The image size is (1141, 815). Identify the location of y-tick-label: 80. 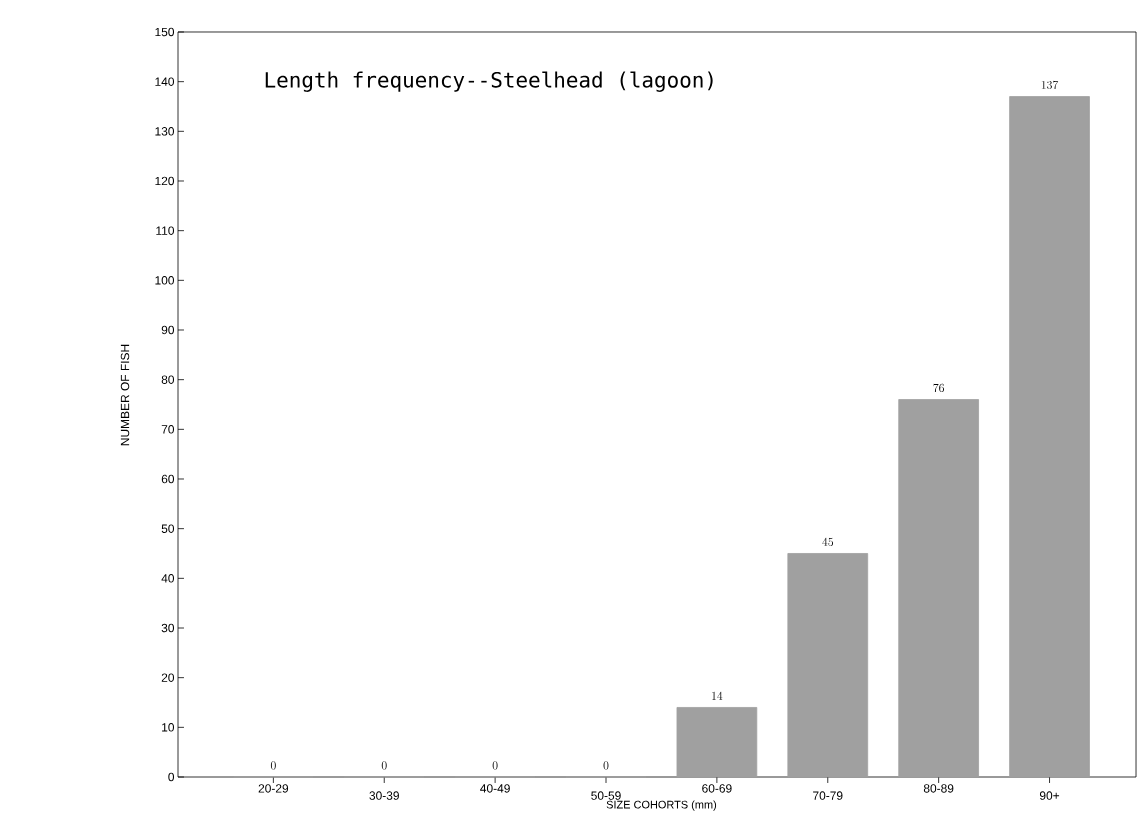
(168, 379).